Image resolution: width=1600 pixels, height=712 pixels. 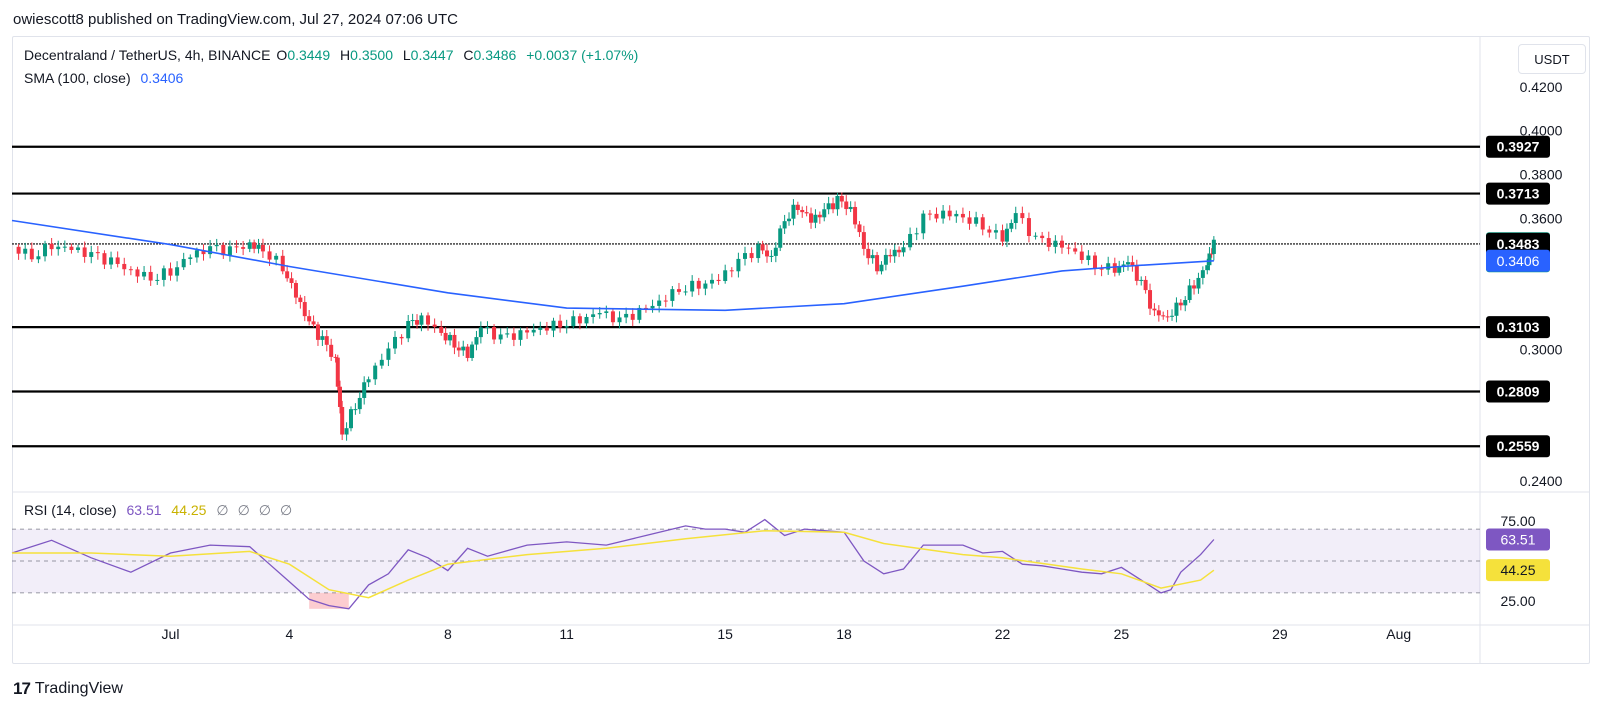 I want to click on rsi-placeholder-3: ∅, so click(x=264, y=510).